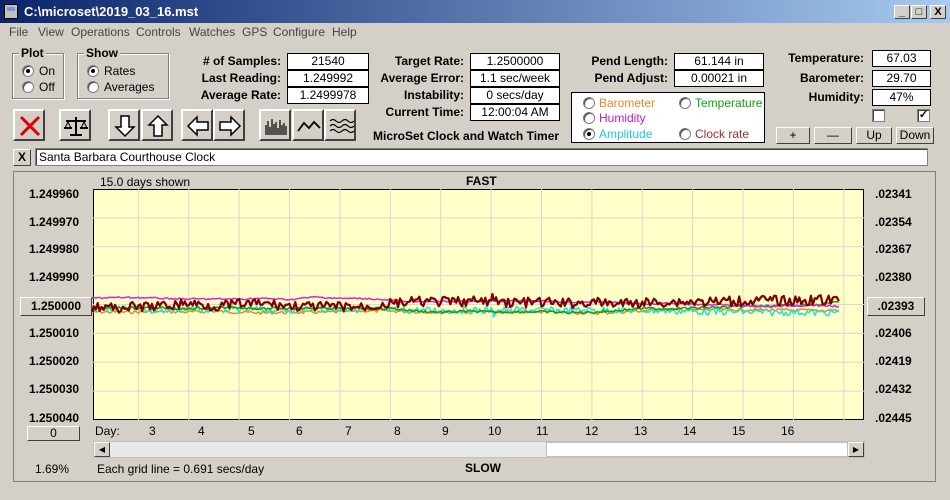 This screenshot has height=500, width=950. What do you see at coordinates (622, 118) in the screenshot?
I see `humidity-option: Humidity` at bounding box center [622, 118].